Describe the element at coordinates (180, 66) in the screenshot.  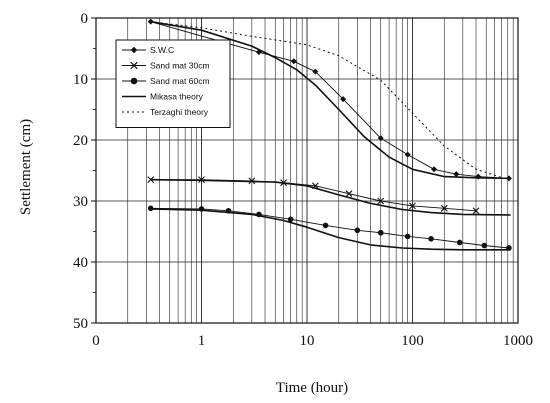
I see `legend-label: Sand mat 30cm` at that location.